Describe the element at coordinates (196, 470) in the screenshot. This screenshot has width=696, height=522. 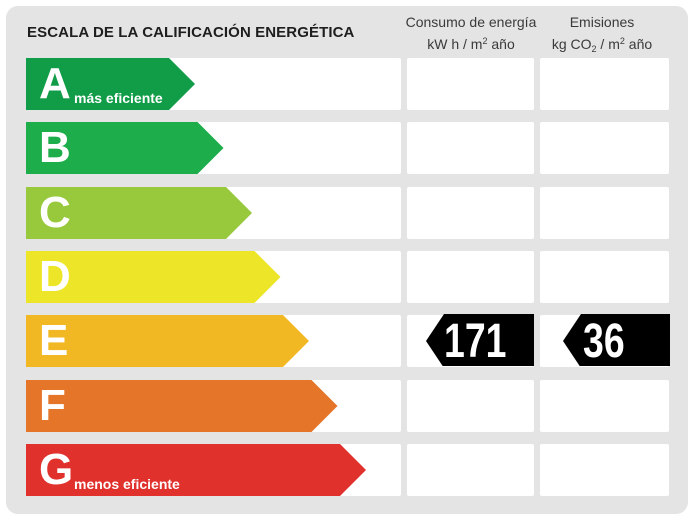
I see `rating-arrow-g` at that location.